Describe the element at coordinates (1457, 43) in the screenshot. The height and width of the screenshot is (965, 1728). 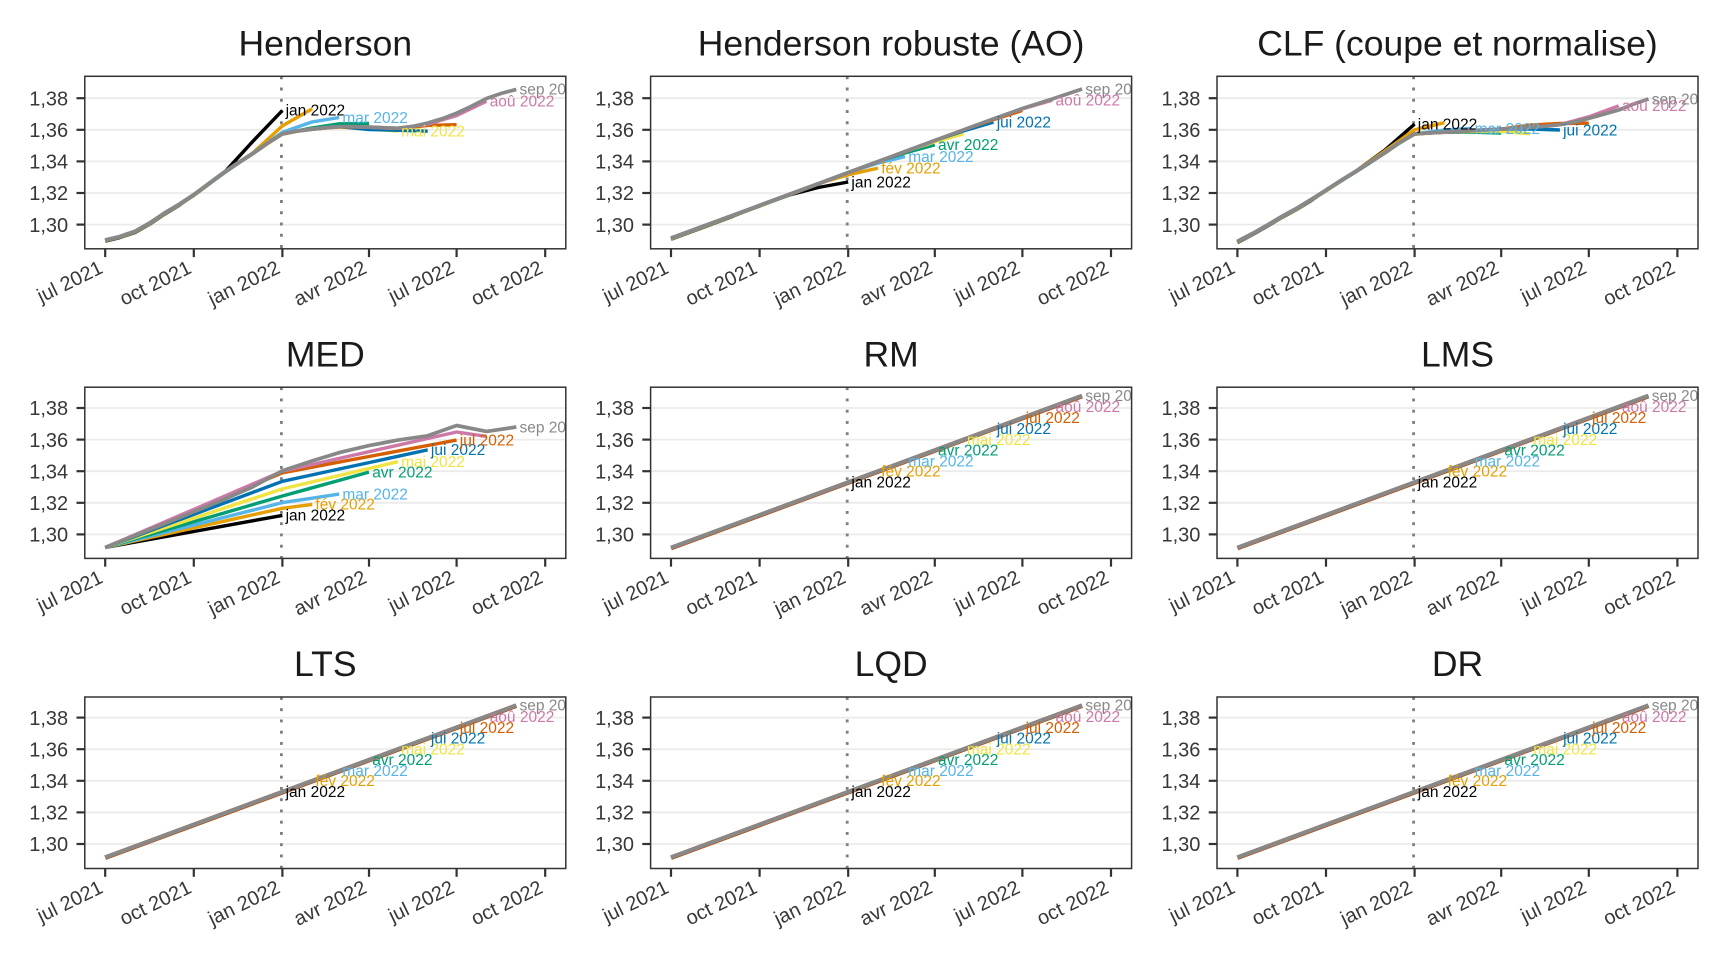
I see `svg-text: CLF (coupe et normalise)` at that location.